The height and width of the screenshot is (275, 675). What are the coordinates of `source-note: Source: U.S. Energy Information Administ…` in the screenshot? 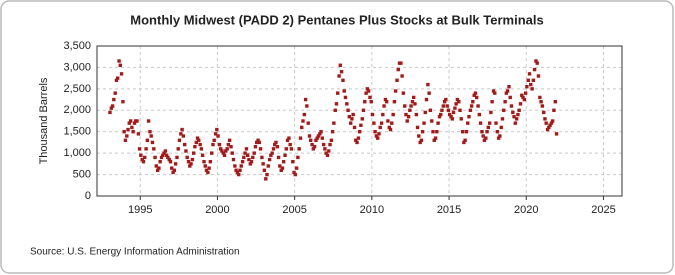 It's located at (135, 252).